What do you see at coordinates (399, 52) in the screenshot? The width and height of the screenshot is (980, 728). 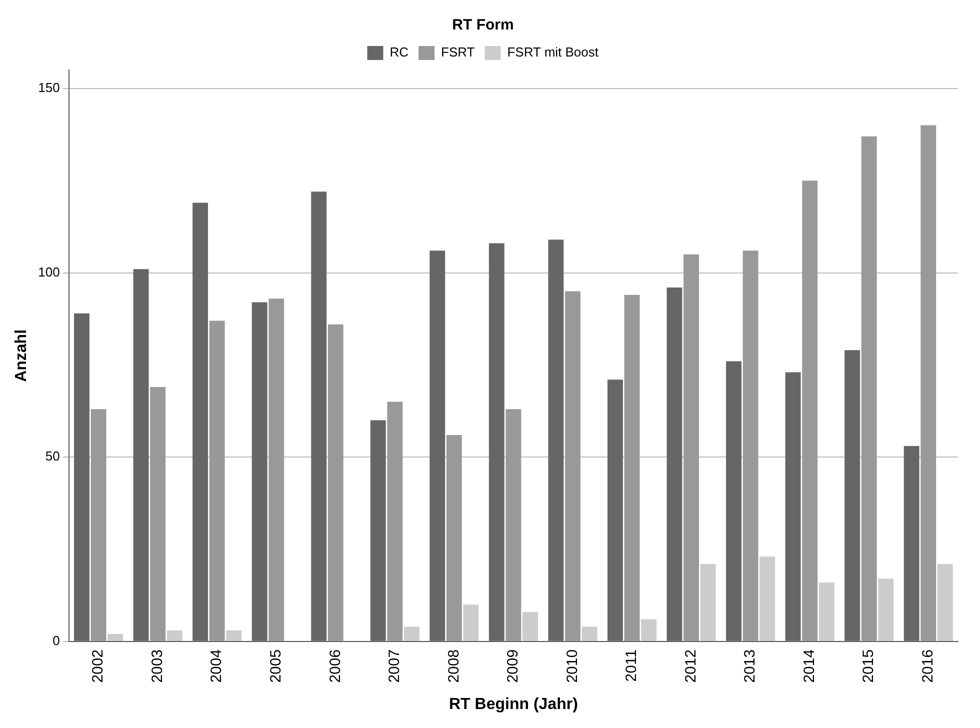 I see `legend-label: RC` at bounding box center [399, 52].